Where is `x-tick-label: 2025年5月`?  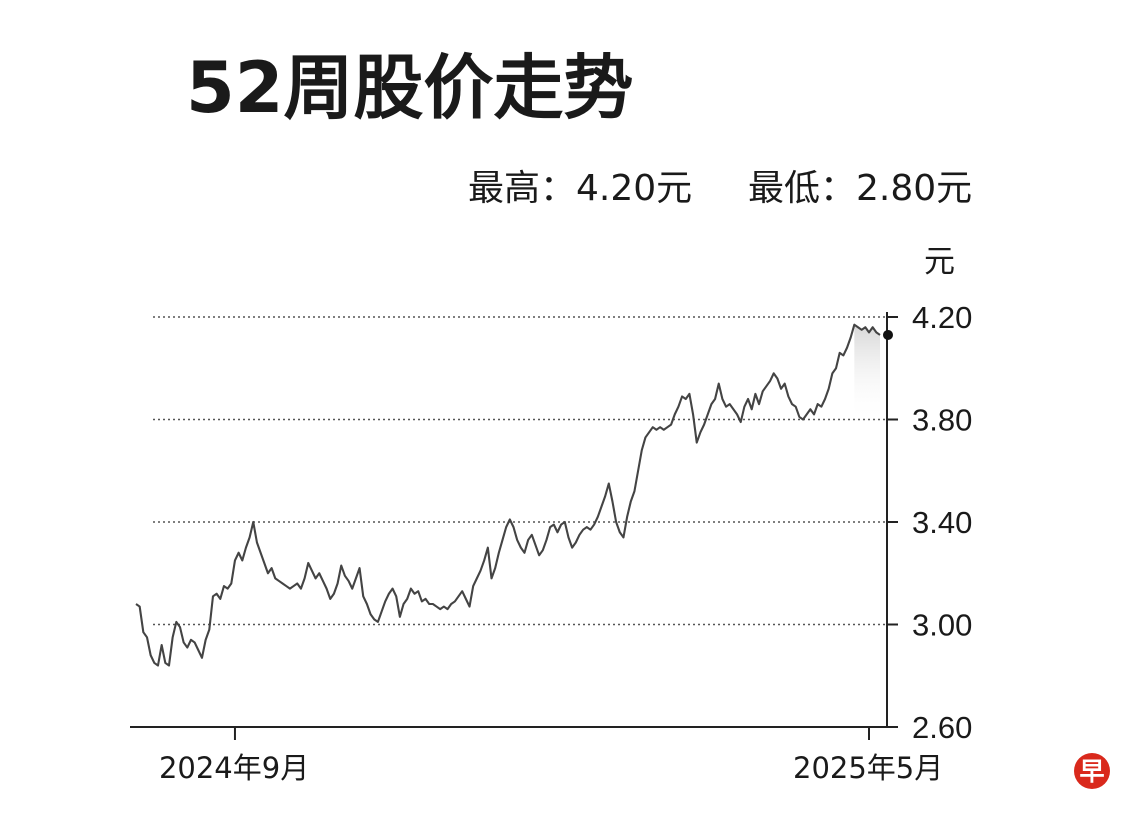 x-tick-label: 2025年5月 is located at coordinates (868, 768).